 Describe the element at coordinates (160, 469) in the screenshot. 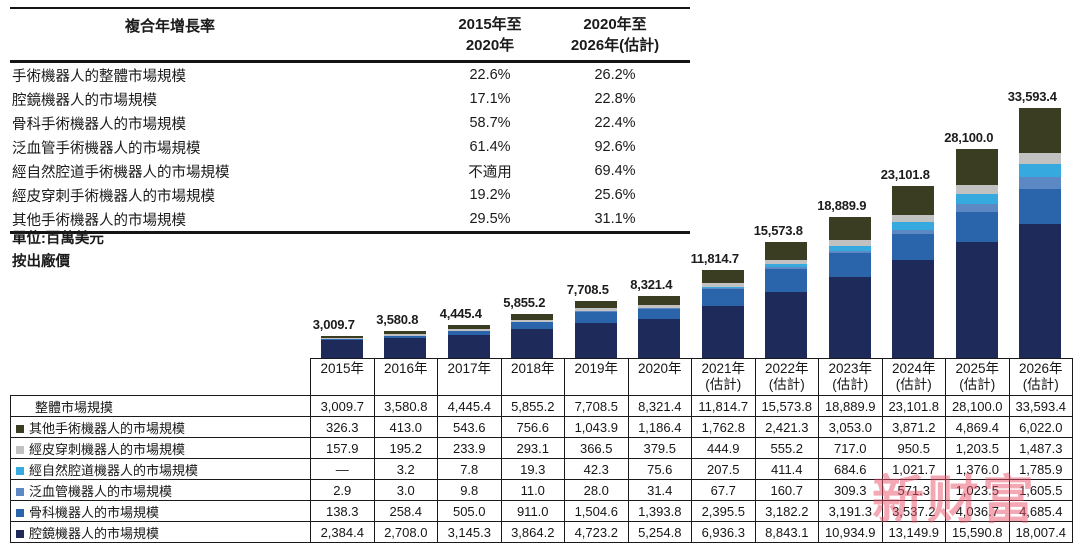

I see `row-label-natural-orifice: 經自然腔道機器人的市場規模` at that location.